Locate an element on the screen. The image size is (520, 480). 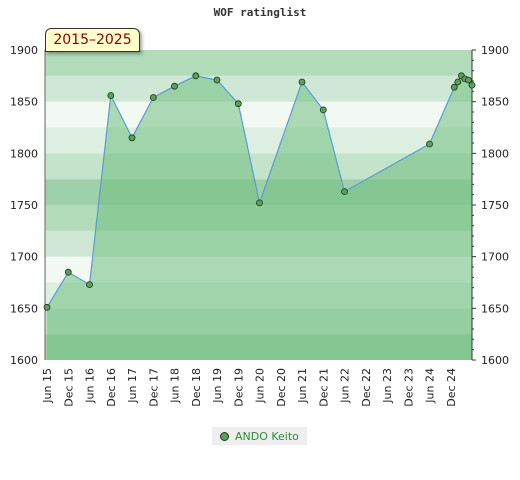
y-tick-label-right: 1600 is located at coordinates (495, 360).